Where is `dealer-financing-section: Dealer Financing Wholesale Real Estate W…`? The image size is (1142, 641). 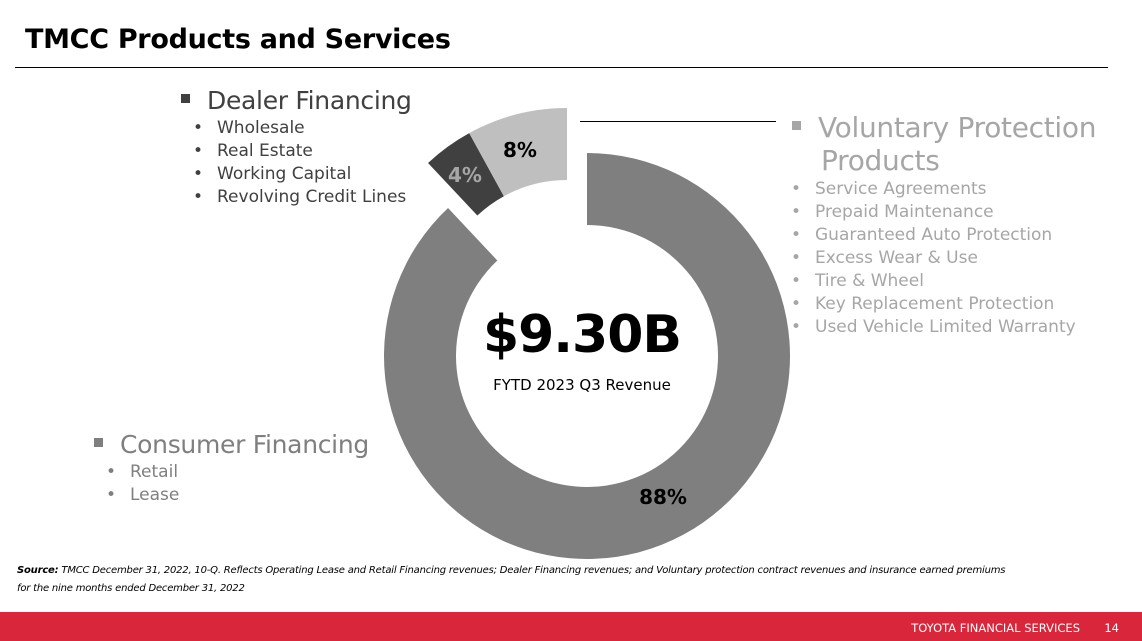 dealer-financing-section: Dealer Financing Wholesale Real Estate W… is located at coordinates (296, 147).